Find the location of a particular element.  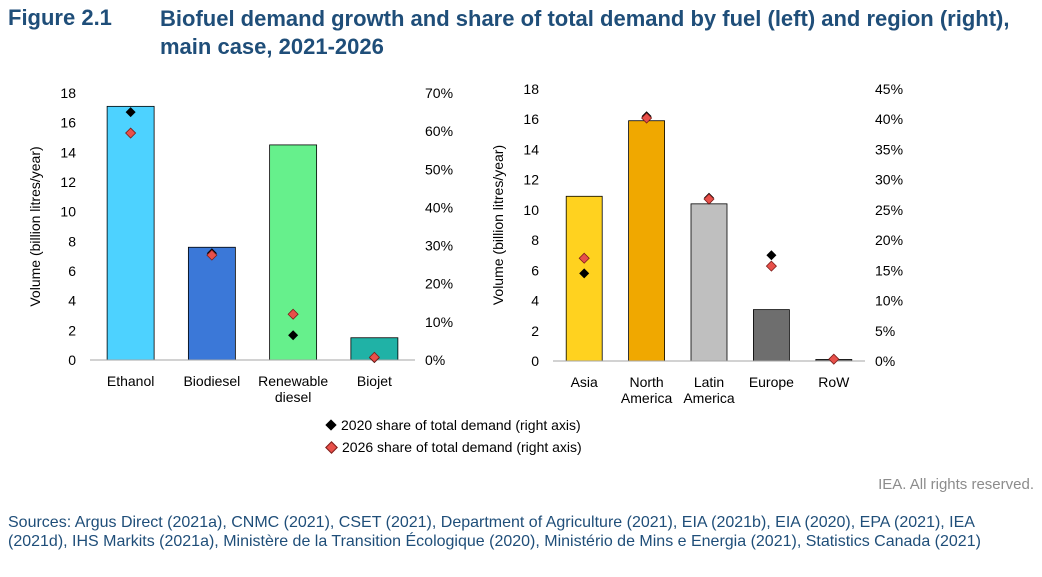

bar-ethanol is located at coordinates (130, 233).